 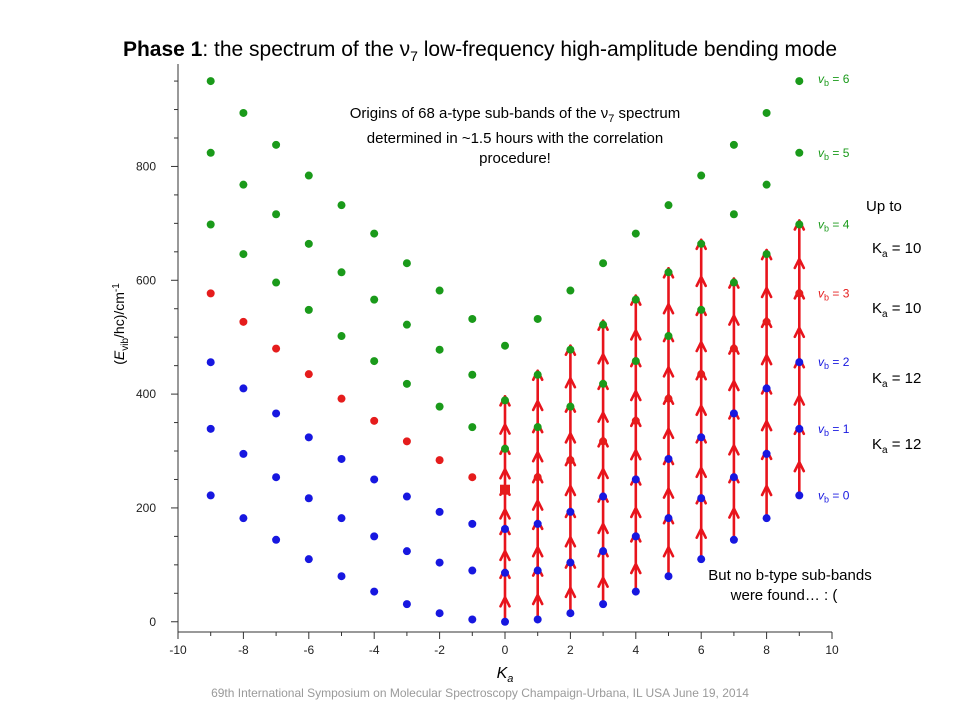 I want to click on annotation-nu: ν, so click(x=604, y=113).